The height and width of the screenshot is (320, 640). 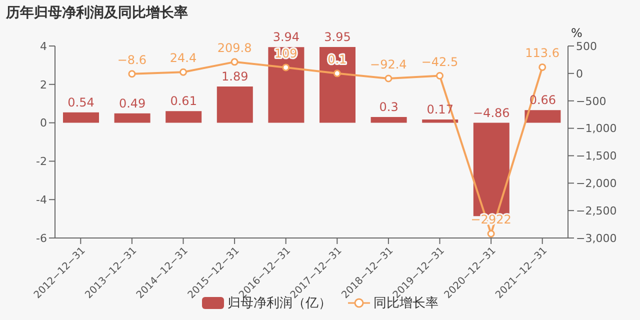 I want to click on chart-title: 历年归母净利润及同比增长率, so click(x=97, y=13).